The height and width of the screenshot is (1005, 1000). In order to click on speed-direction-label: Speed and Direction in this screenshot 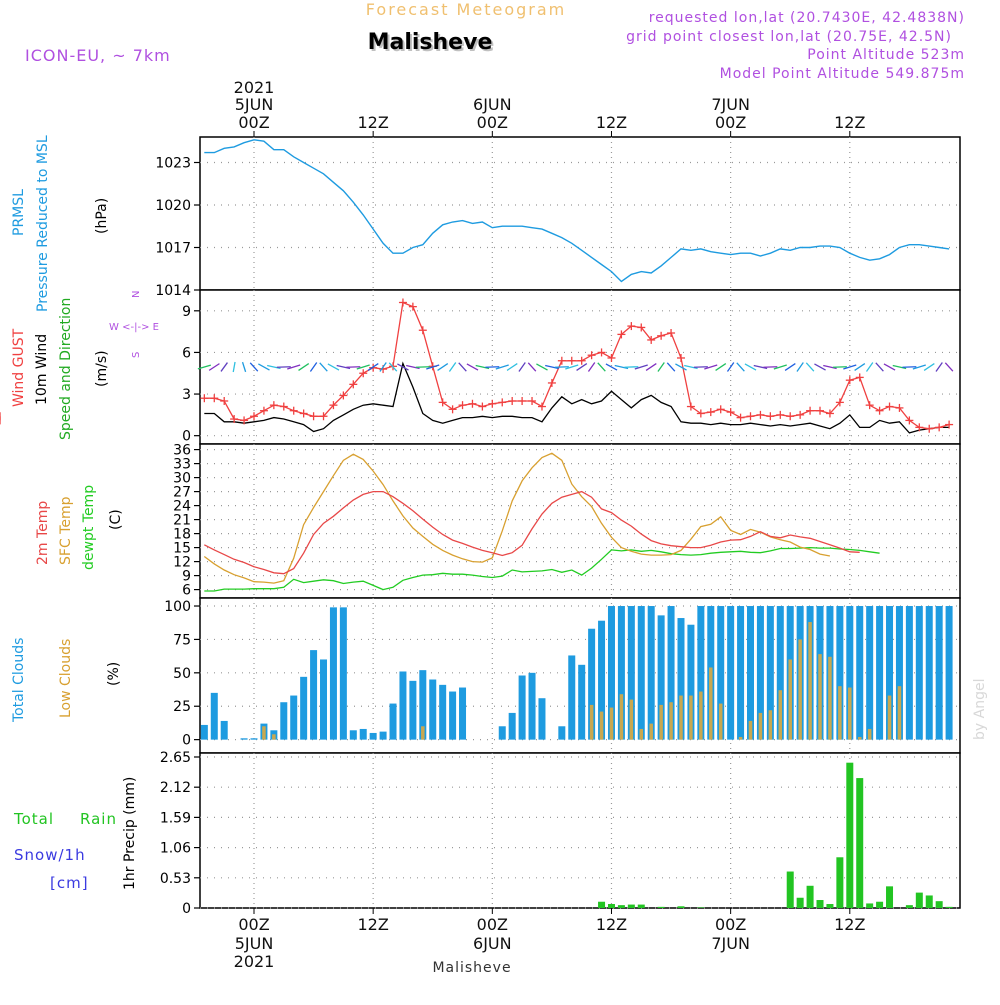, I will do `click(66, 369)`.